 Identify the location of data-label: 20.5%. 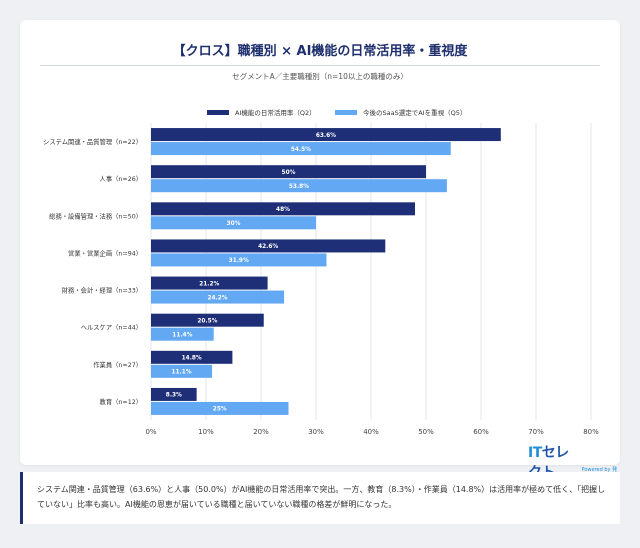
(207, 321).